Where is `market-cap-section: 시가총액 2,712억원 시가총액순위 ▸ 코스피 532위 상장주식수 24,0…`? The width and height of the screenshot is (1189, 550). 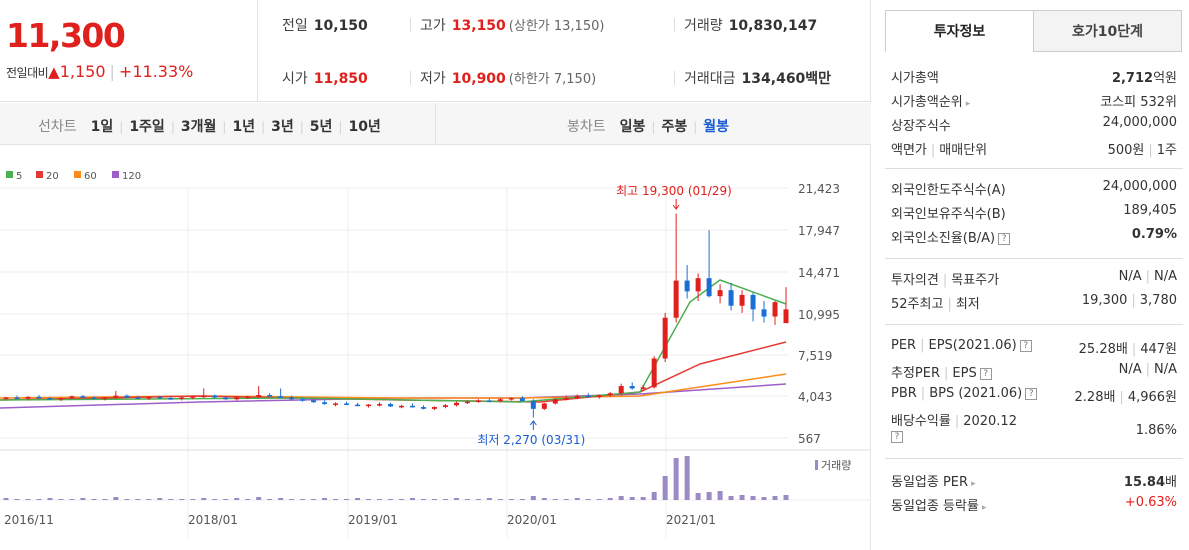
market-cap-section: 시가총액 2,712억원 시가총액순위 ▸ 코스피 532위 상장주식수 24,0… is located at coordinates (1034, 115).